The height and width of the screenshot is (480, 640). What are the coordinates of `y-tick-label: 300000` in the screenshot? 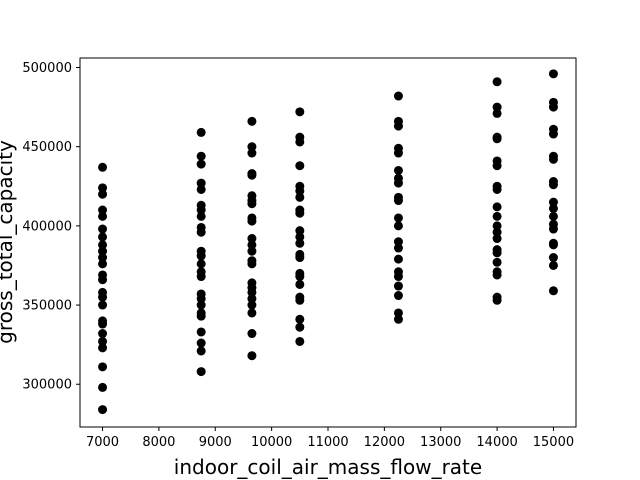 It's located at (47, 385).